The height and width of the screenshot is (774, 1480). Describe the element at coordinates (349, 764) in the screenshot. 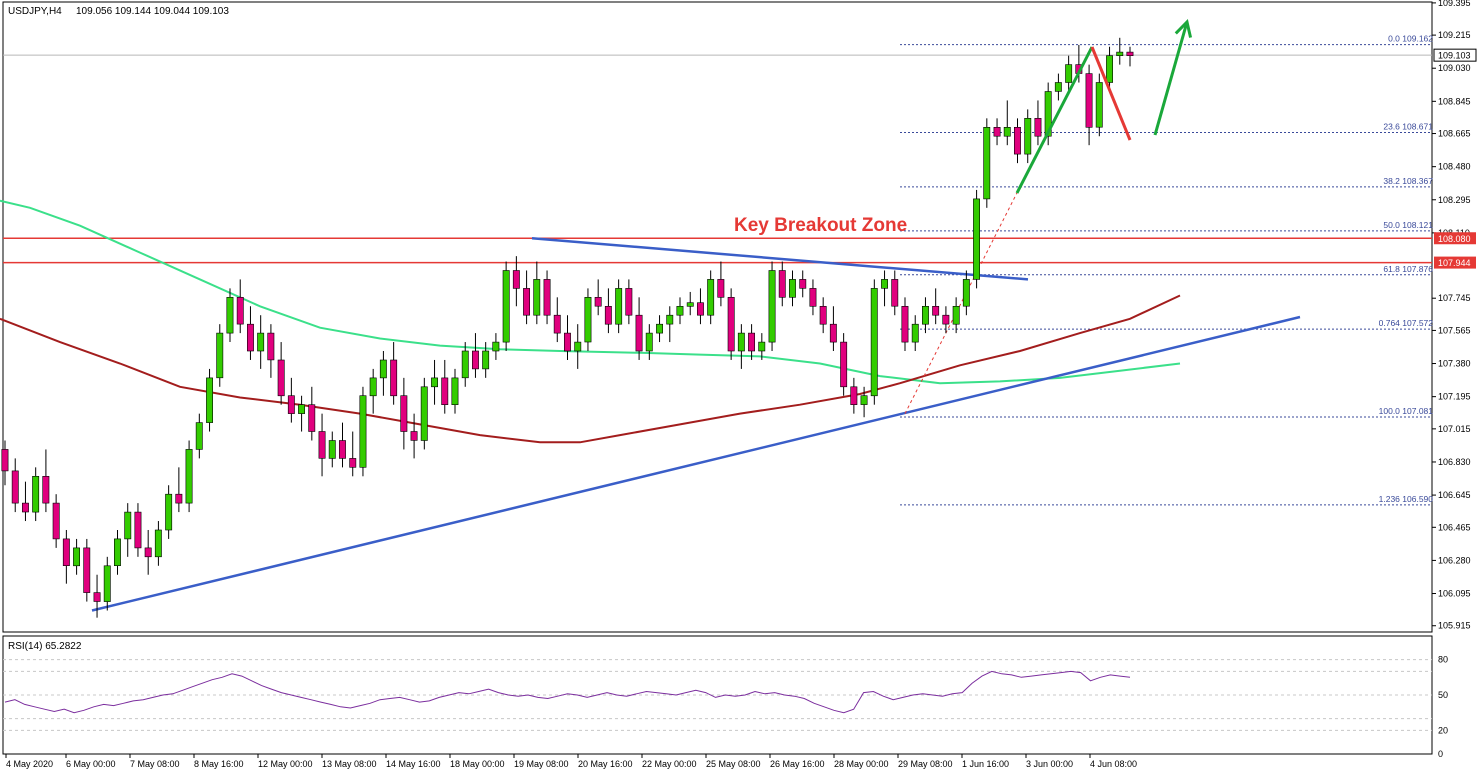

I see `time-tick-label: 13 May 08:00` at that location.